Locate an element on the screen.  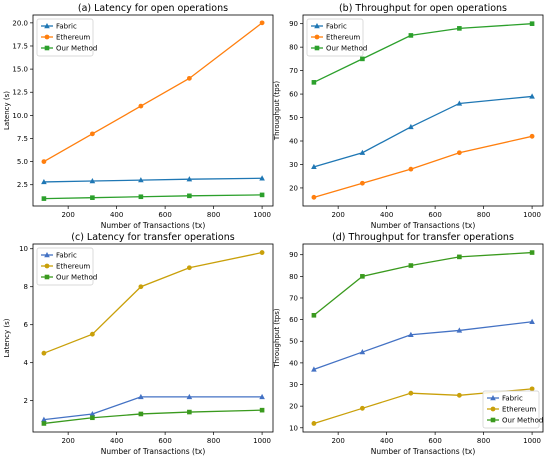
legend-box is located at coordinates (335, 37).